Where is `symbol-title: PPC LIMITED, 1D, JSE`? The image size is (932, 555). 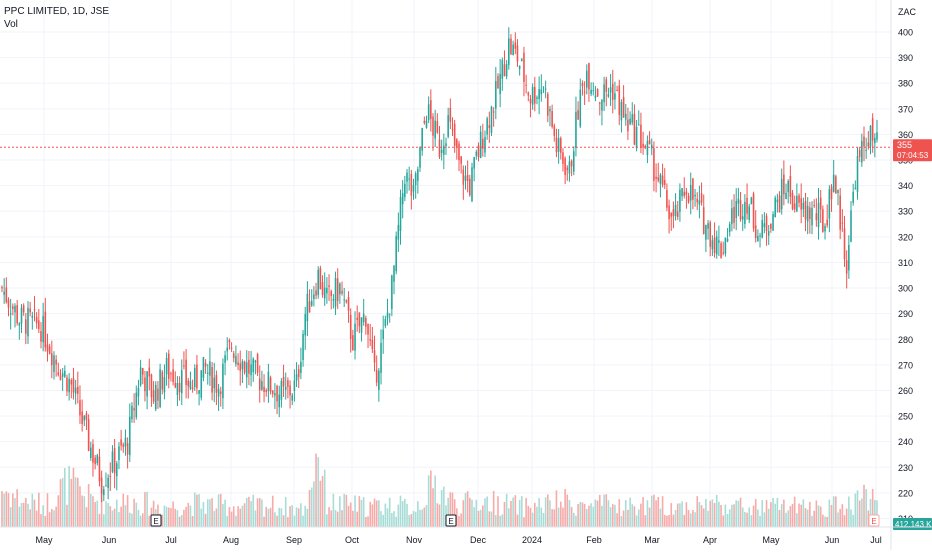
symbol-title: PPC LIMITED, 1D, JSE is located at coordinates (57, 11).